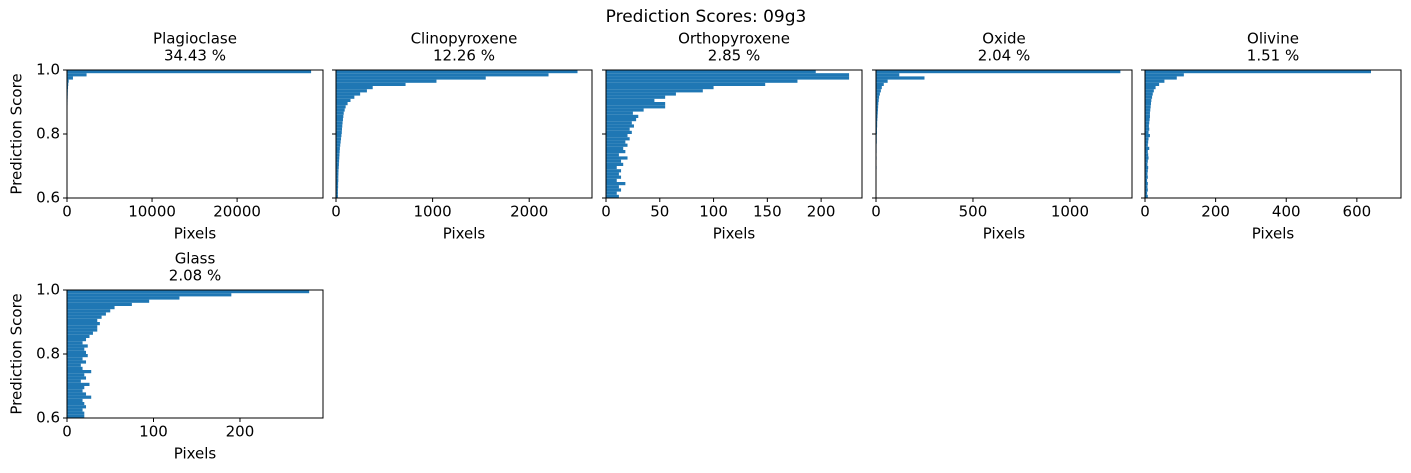 Image resolution: width=1411 pixels, height=473 pixels. Describe the element at coordinates (195, 56) in the screenshot. I see `subplot-subtitle: 34.43 %` at that location.